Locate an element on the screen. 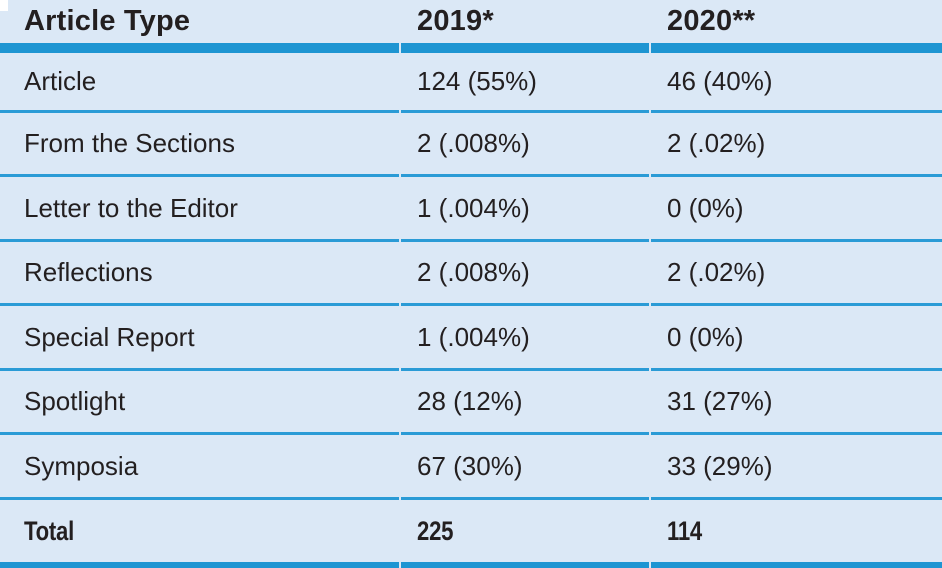  cell-2019-value: 67 (30%) is located at coordinates (525, 467).